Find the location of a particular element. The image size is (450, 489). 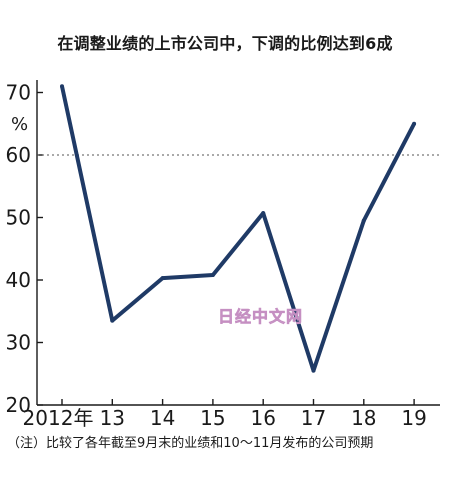

x-tick-label-4: 16 is located at coordinates (262, 418).